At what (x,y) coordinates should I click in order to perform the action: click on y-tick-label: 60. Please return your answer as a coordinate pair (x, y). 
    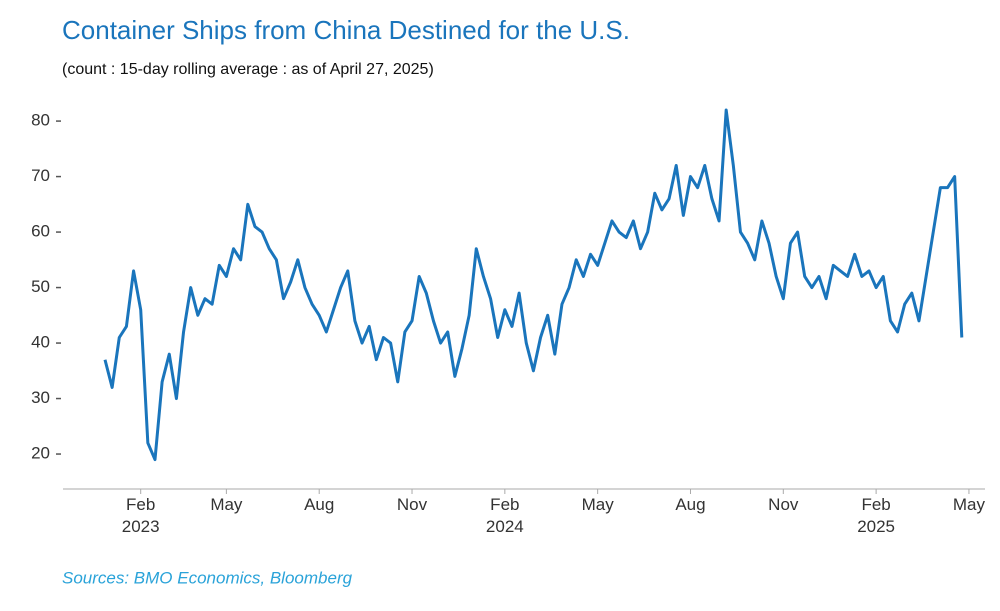
    Looking at the image, I should click on (40, 231).